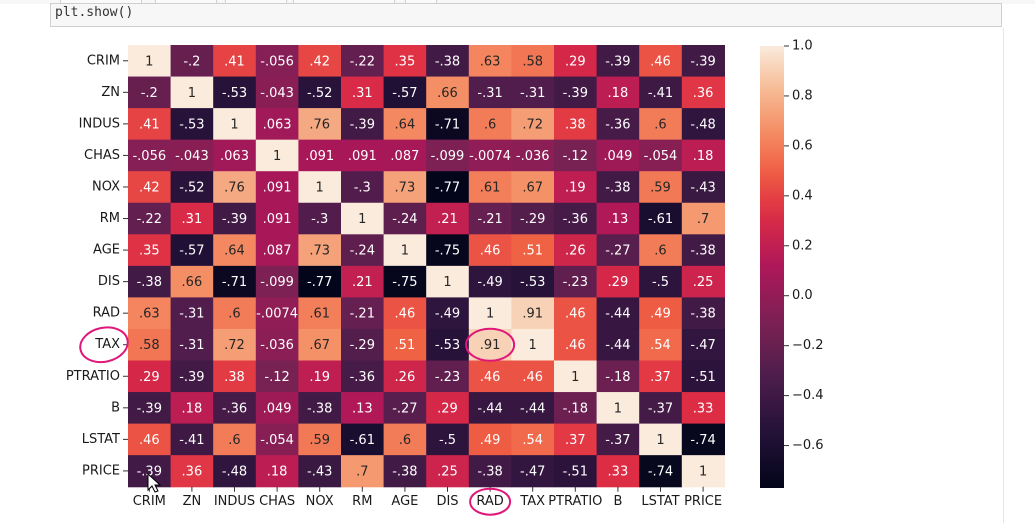 This screenshot has width=1035, height=523. Describe the element at coordinates (702, 124) in the screenshot. I see `cell-value-label: -.48` at that location.